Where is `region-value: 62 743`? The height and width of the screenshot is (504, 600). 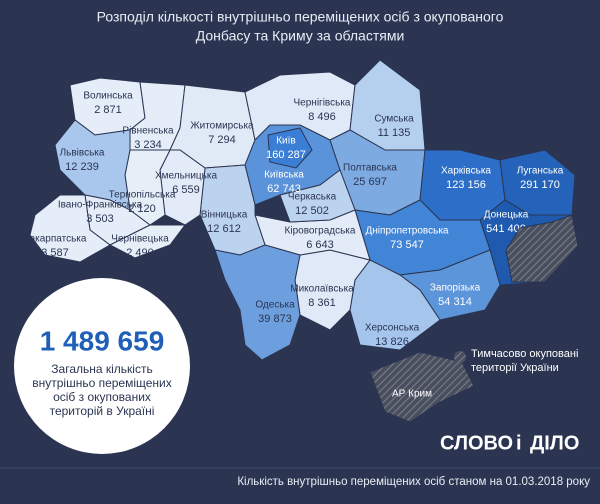
region-value: 62 743 is located at coordinates (284, 189).